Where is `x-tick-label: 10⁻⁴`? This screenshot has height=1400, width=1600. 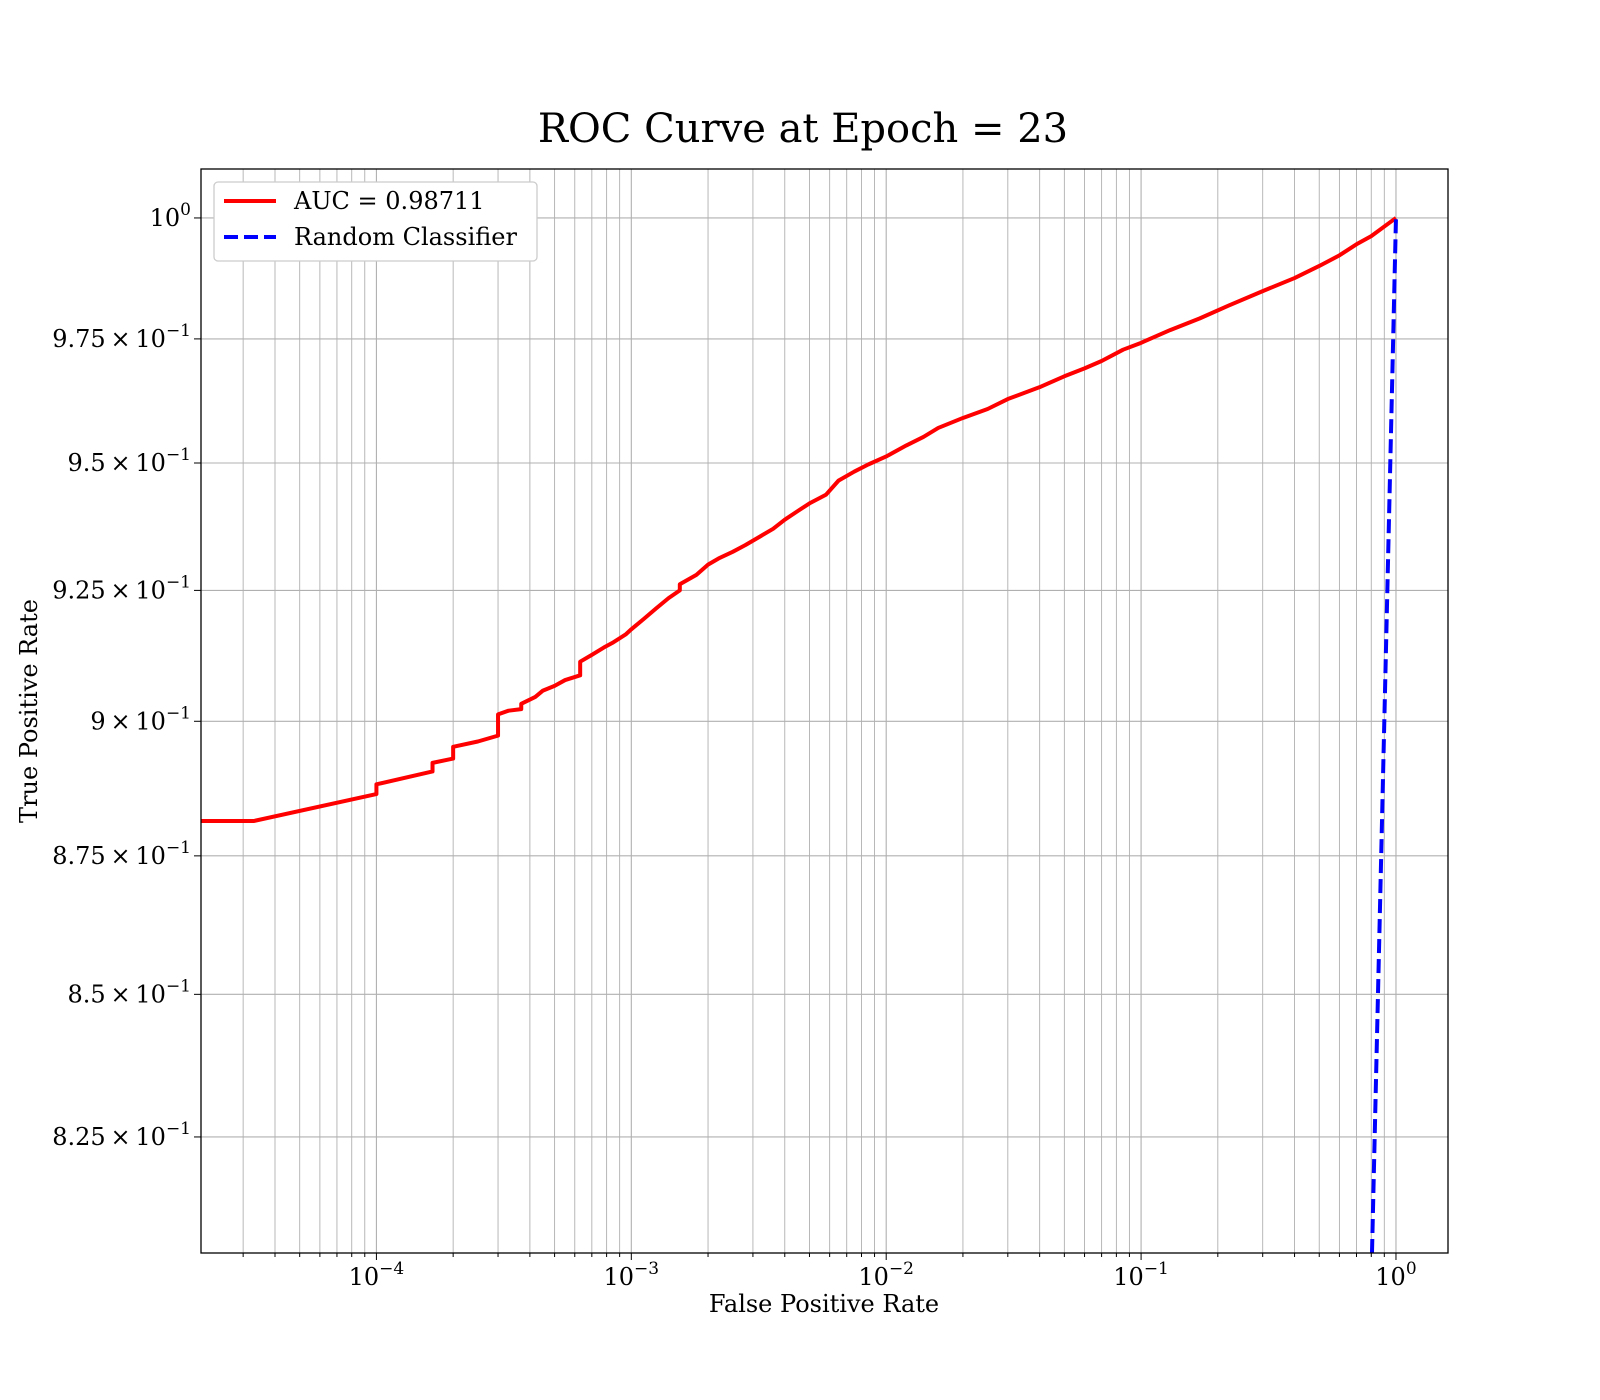 x-tick-label: 10⁻⁴ is located at coordinates (377, 1275).